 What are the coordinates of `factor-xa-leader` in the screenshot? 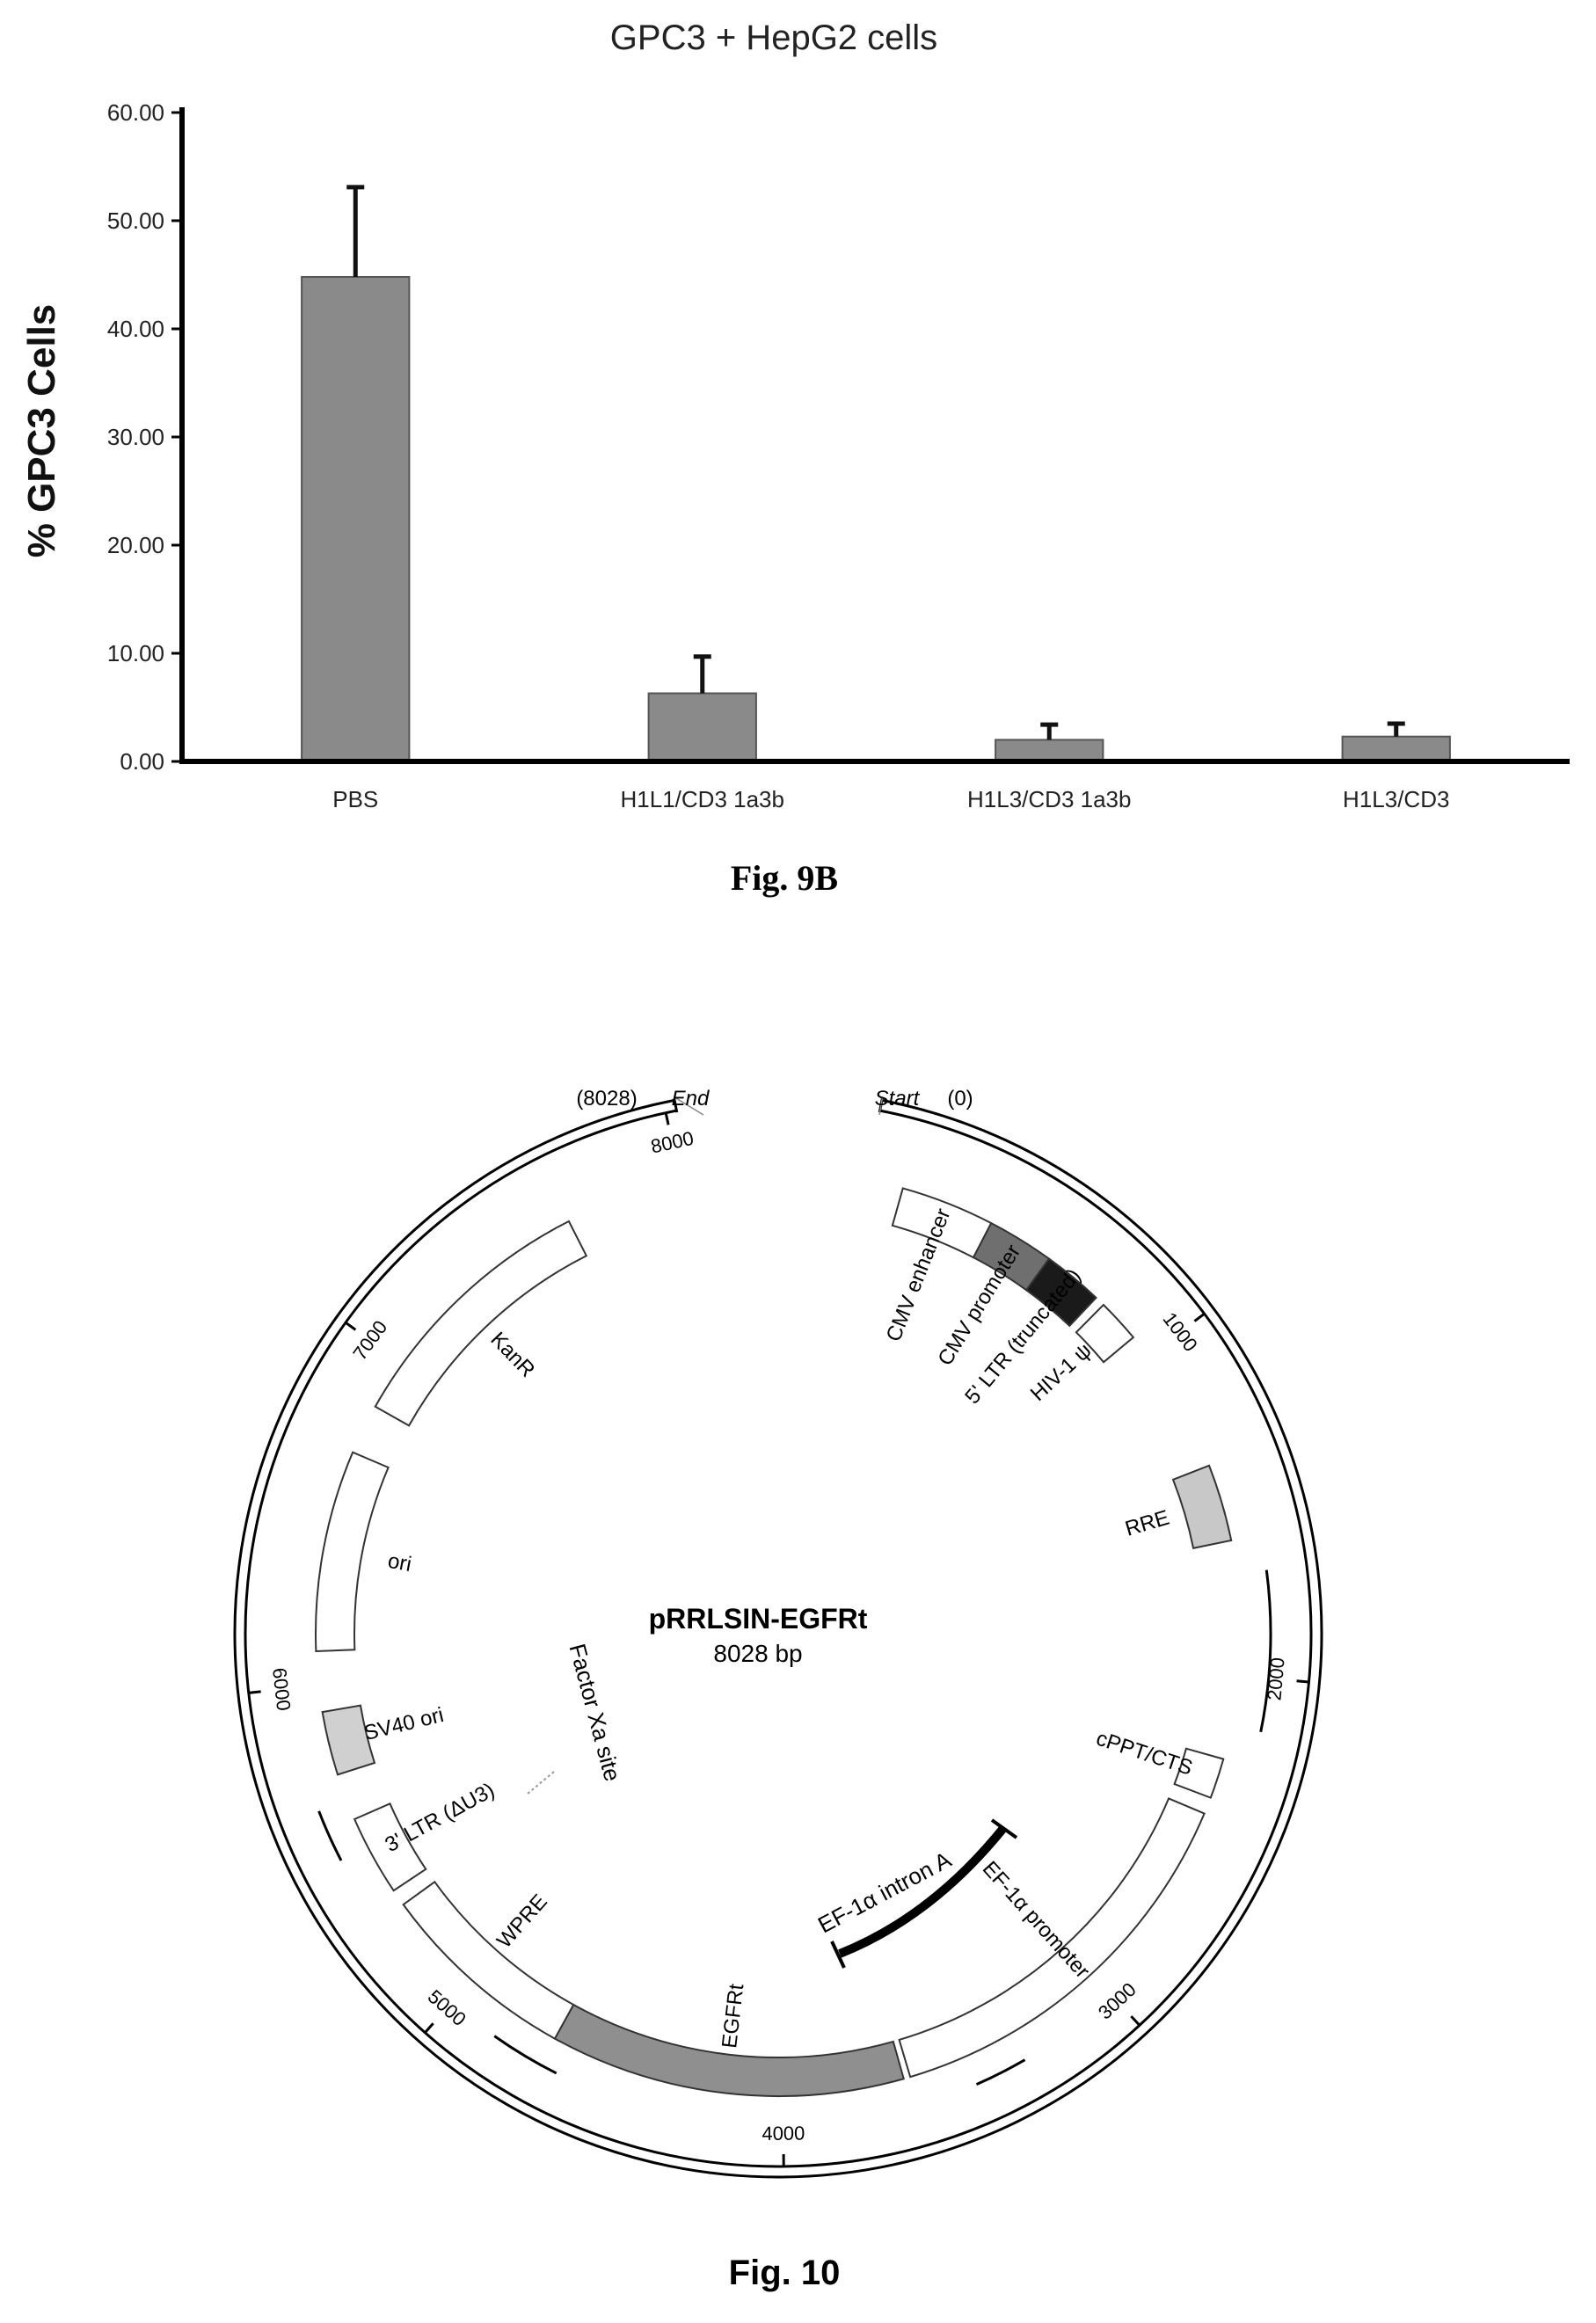 It's located at (541, 1783).